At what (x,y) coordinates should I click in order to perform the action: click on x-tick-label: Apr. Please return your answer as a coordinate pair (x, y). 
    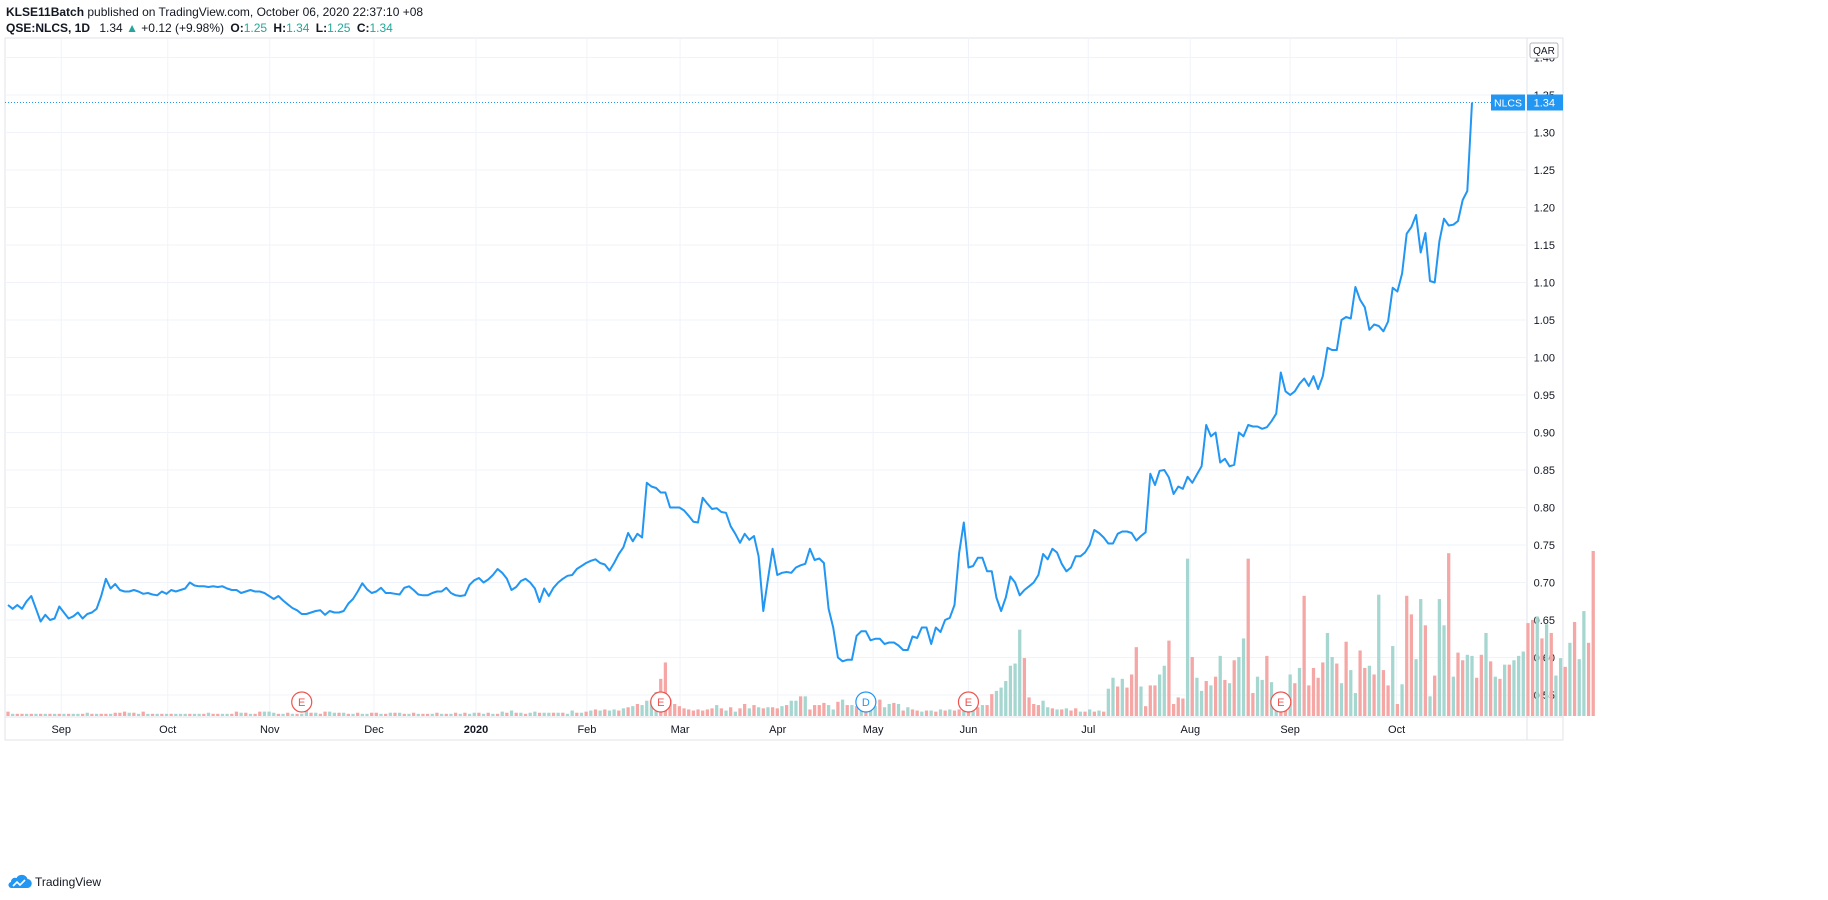
    Looking at the image, I should click on (777, 730).